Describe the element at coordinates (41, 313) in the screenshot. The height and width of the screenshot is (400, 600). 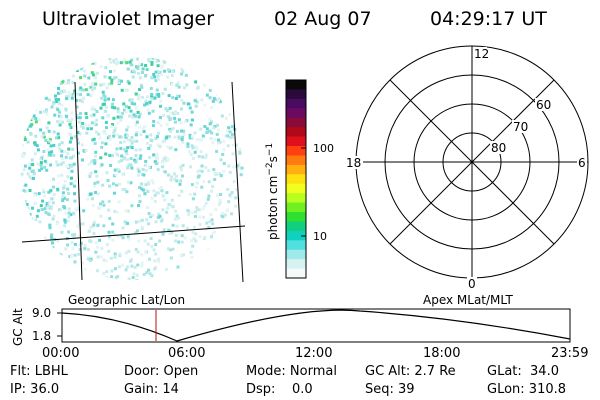
I see `ytick-label-9: 9.0` at that location.